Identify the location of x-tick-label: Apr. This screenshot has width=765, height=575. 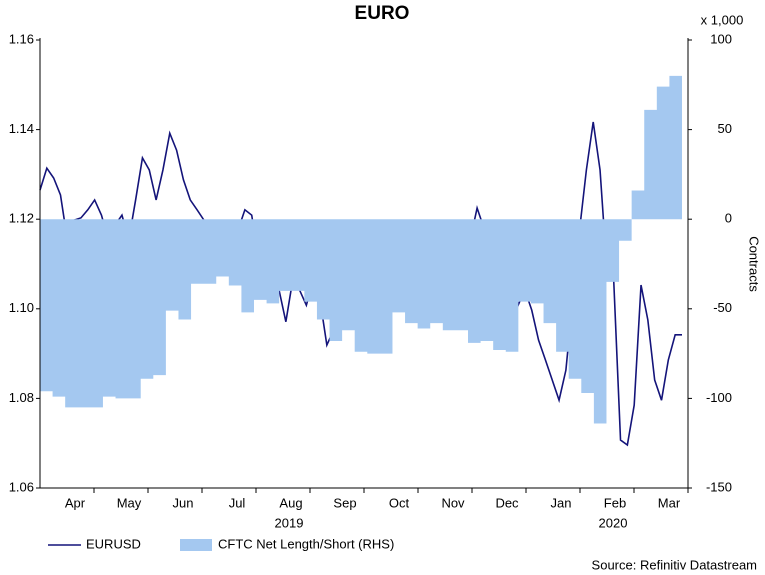
(75, 502).